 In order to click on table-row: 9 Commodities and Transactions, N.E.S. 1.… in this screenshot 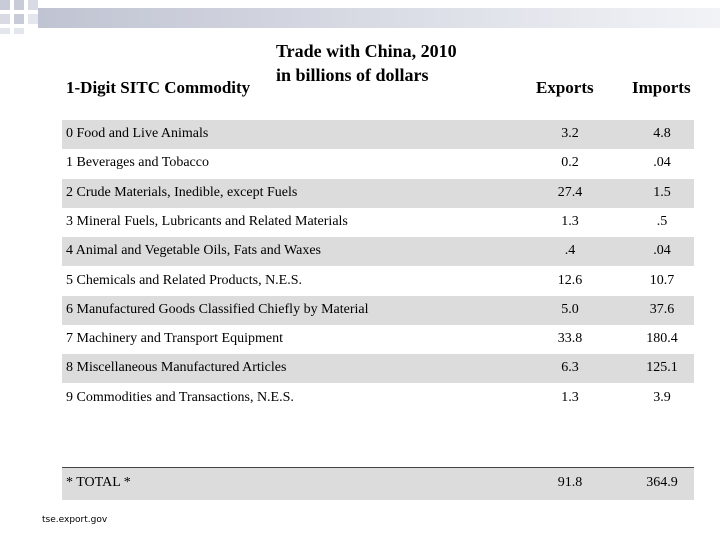, I will do `click(378, 398)`.